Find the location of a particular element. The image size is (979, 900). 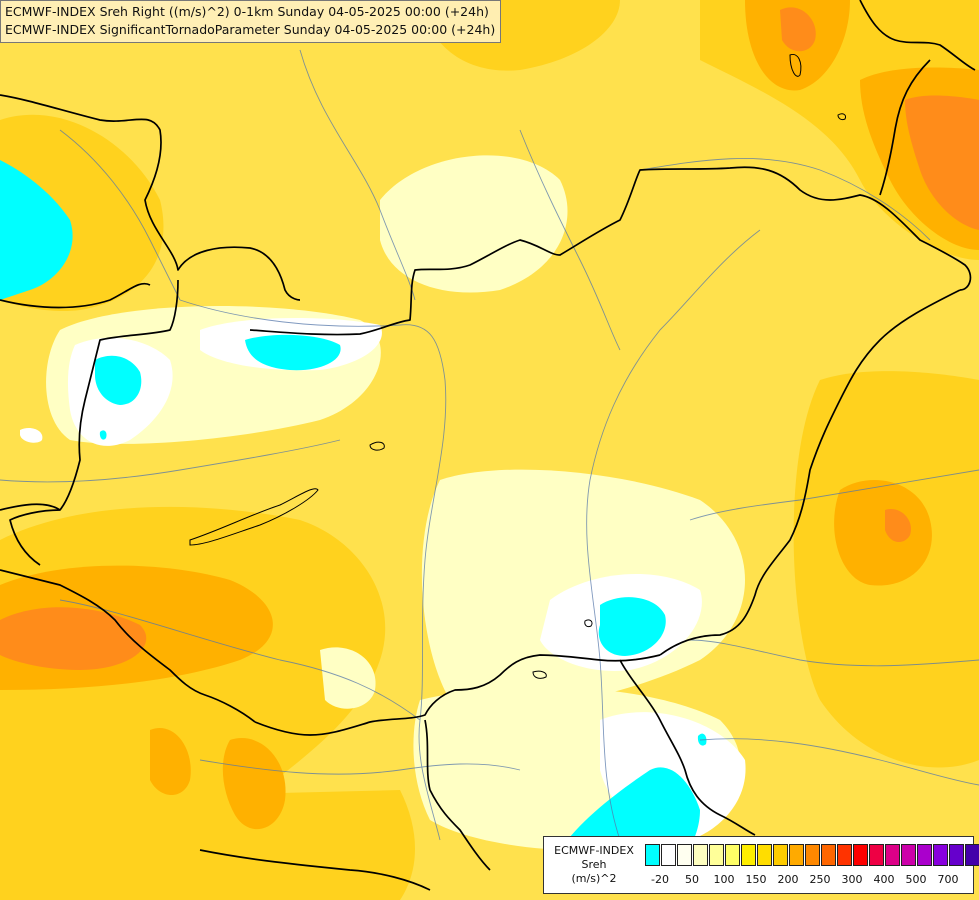

border-south-serbia is located at coordinates (687, 747).